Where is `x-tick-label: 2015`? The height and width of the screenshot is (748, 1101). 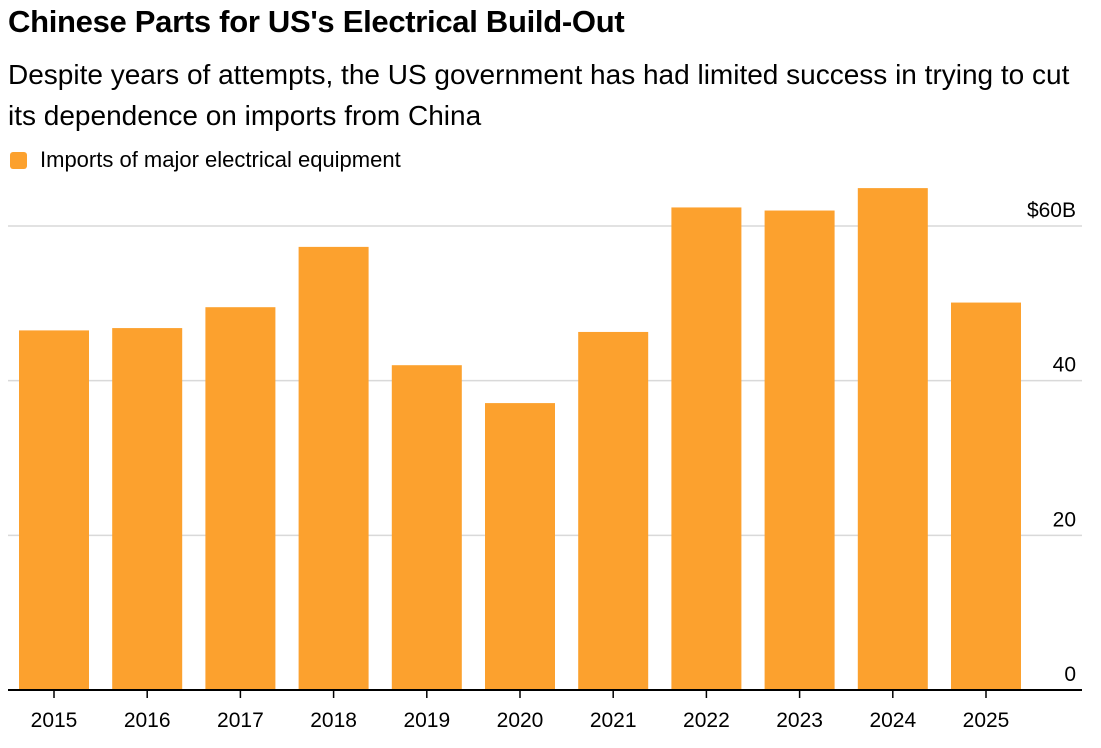 x-tick-label: 2015 is located at coordinates (54, 720).